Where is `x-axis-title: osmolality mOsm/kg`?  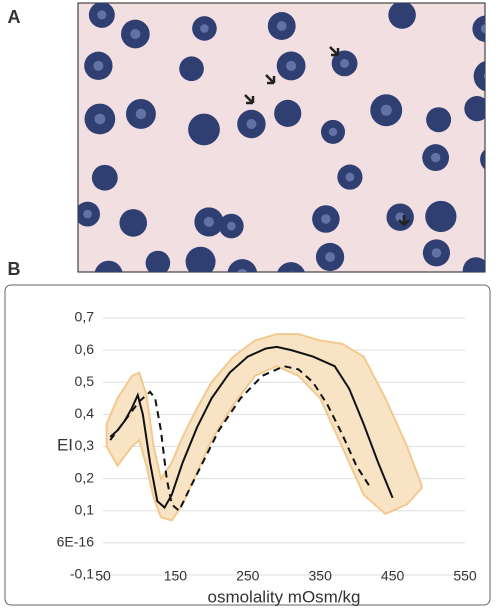 x-axis-title: osmolality mOsm/kg is located at coordinates (283, 596).